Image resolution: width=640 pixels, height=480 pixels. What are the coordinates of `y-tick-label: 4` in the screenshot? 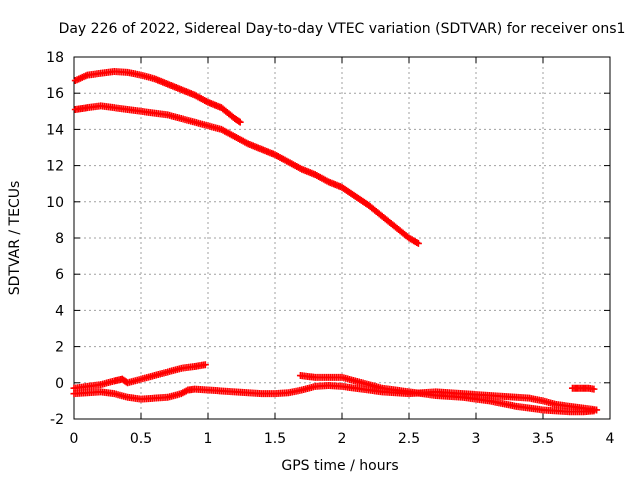 It's located at (59, 311).